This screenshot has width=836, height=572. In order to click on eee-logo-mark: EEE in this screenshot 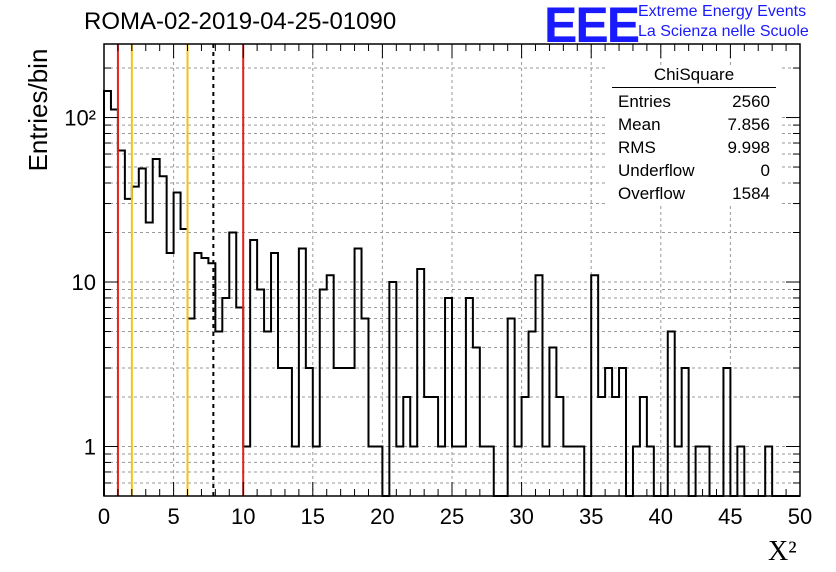, I will do `click(592, 26)`.